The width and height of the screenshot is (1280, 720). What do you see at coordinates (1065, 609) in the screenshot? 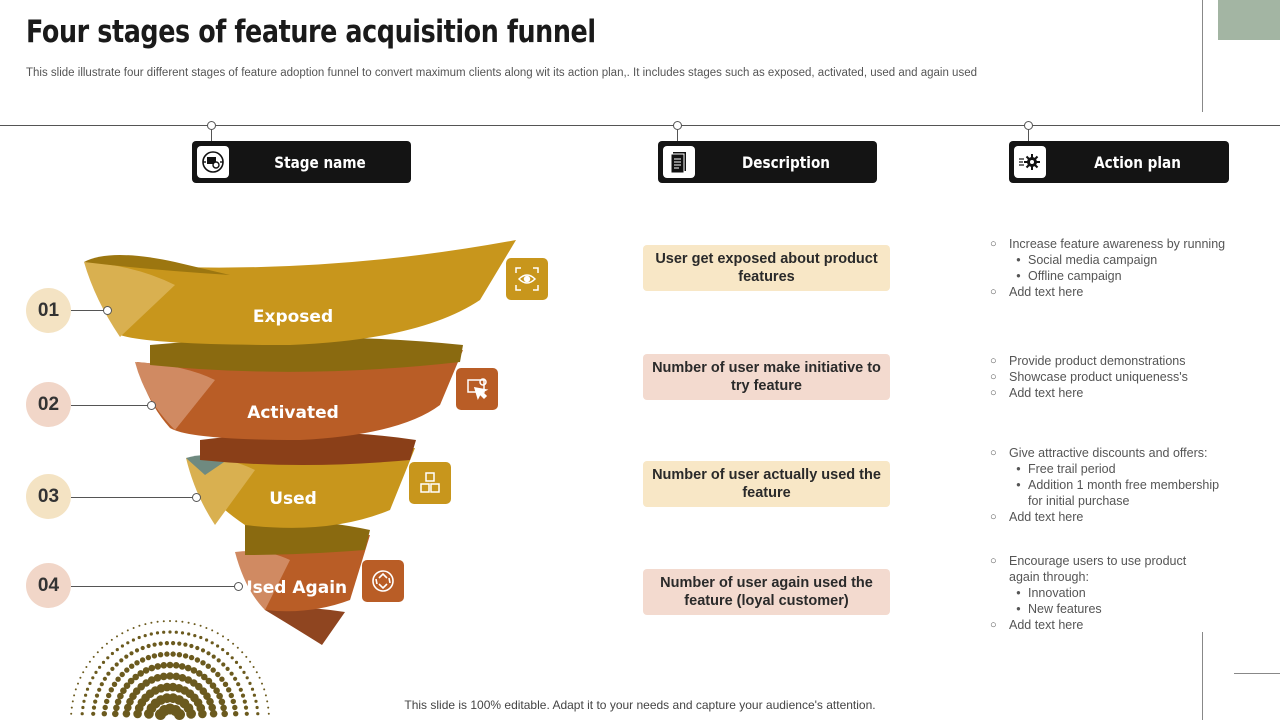
I see `action-subitem: New features` at bounding box center [1065, 609].